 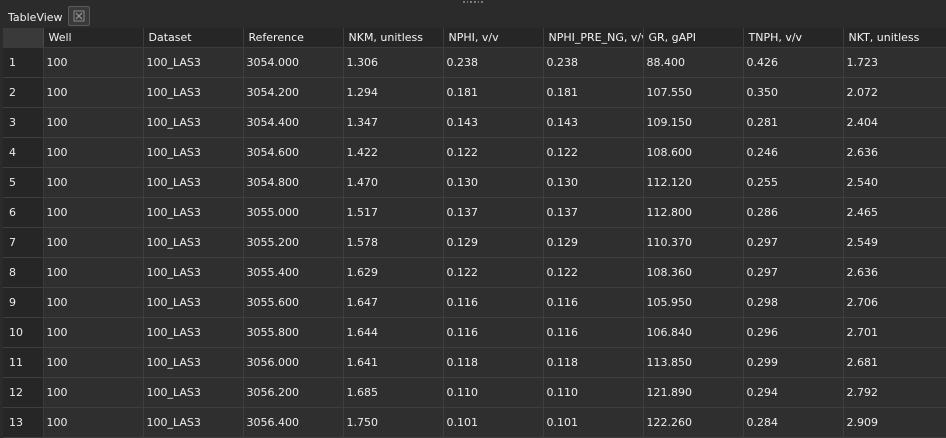 What do you see at coordinates (293, 332) in the screenshot?
I see `table-cell: 3055.800` at bounding box center [293, 332].